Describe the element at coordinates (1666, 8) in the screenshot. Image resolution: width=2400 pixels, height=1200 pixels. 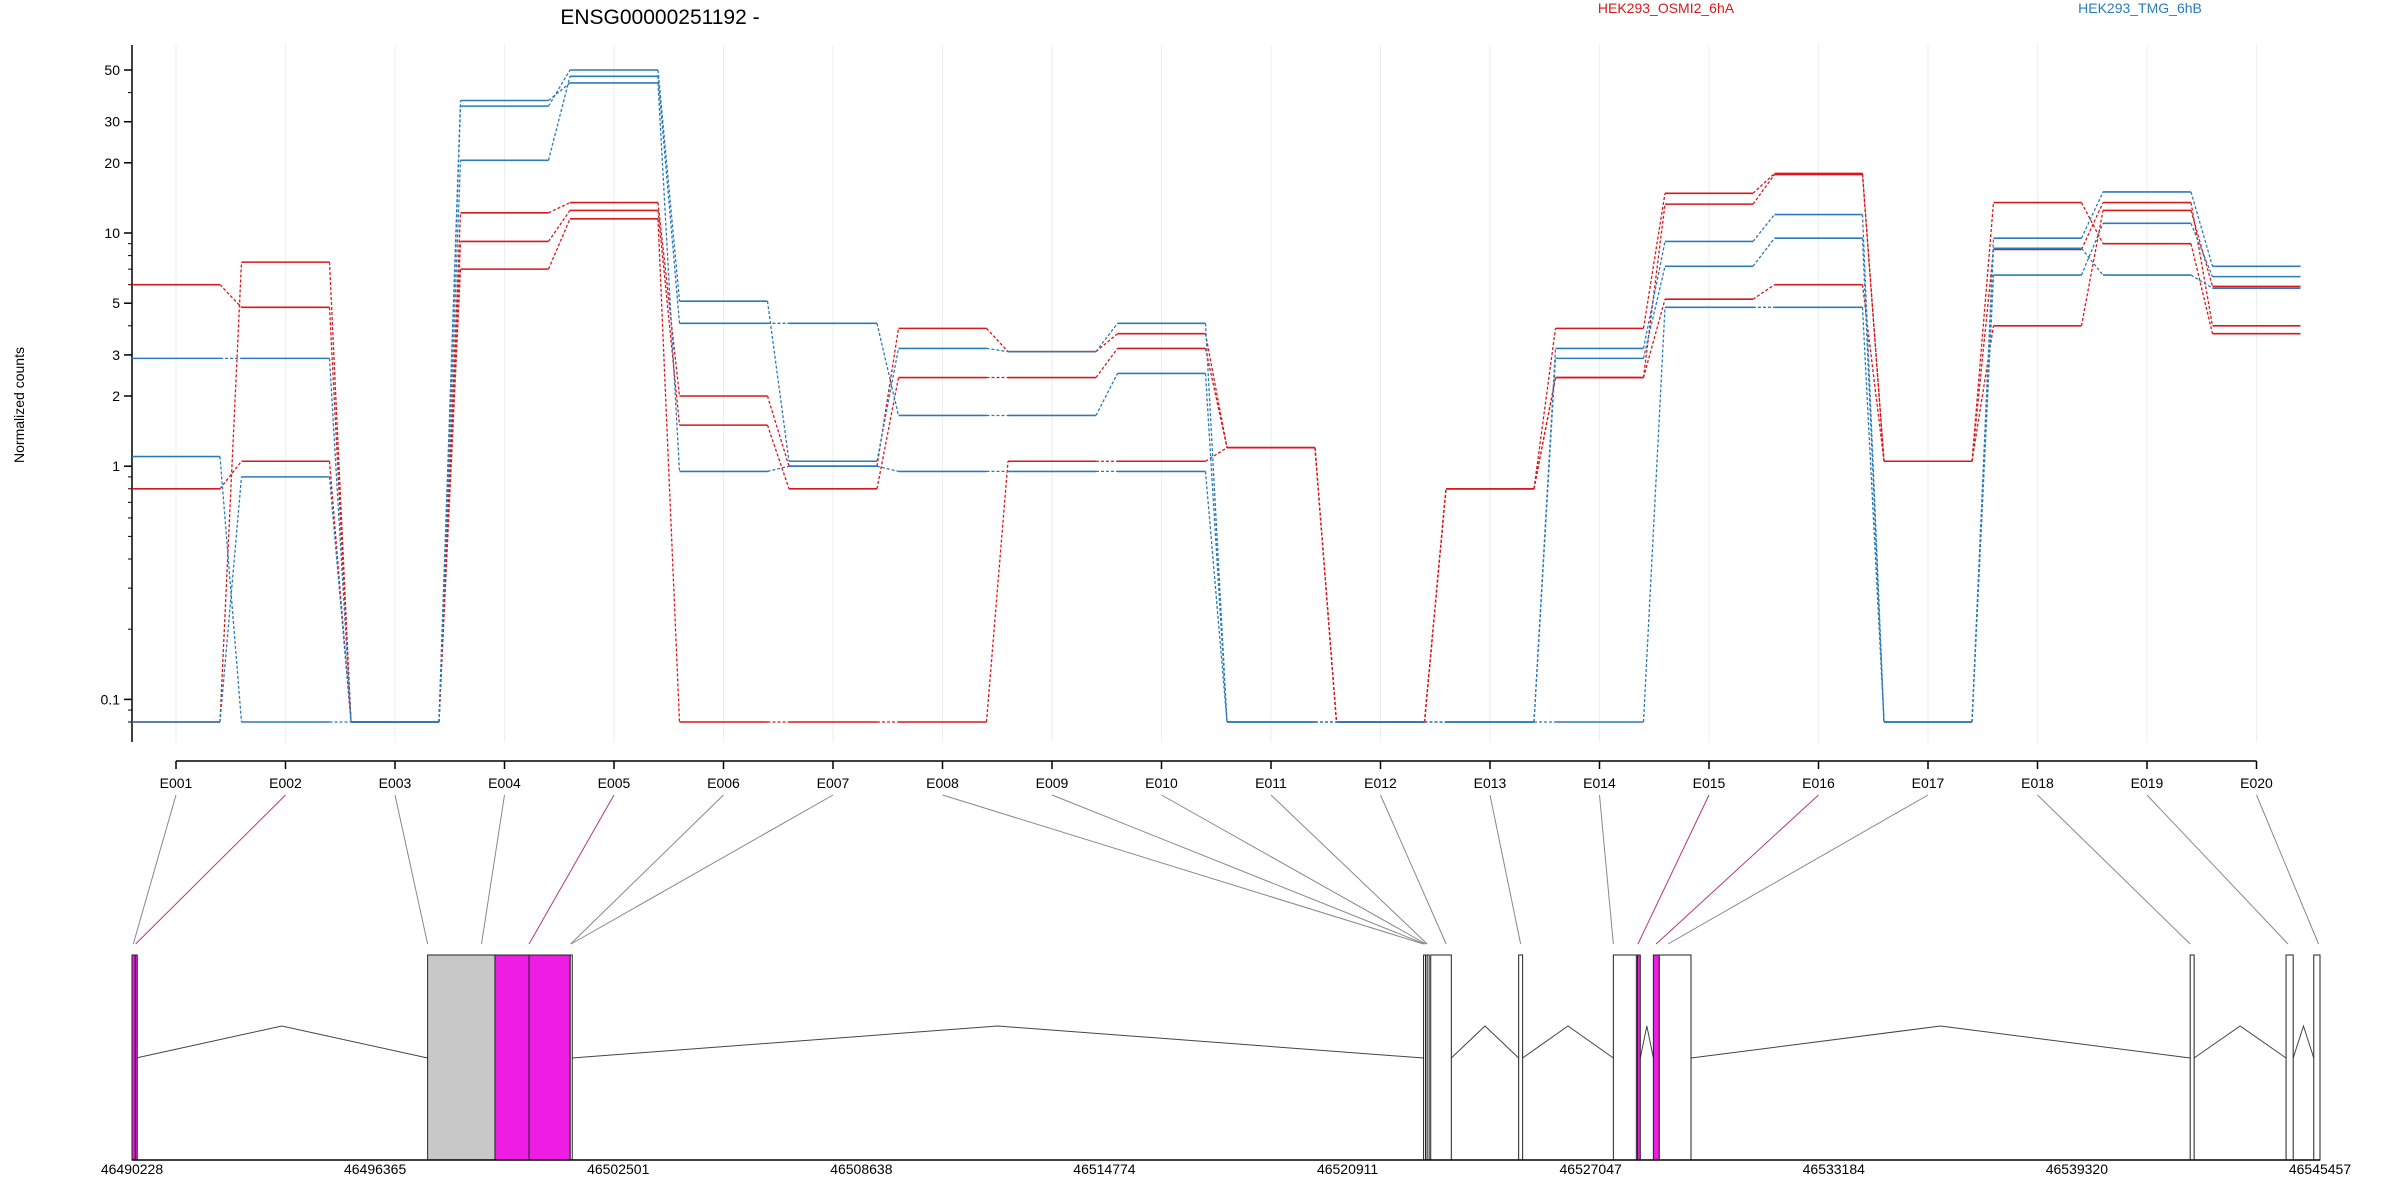
I see `legend-entry-osmi2: HEK293_OSMI2_6hA` at that location.